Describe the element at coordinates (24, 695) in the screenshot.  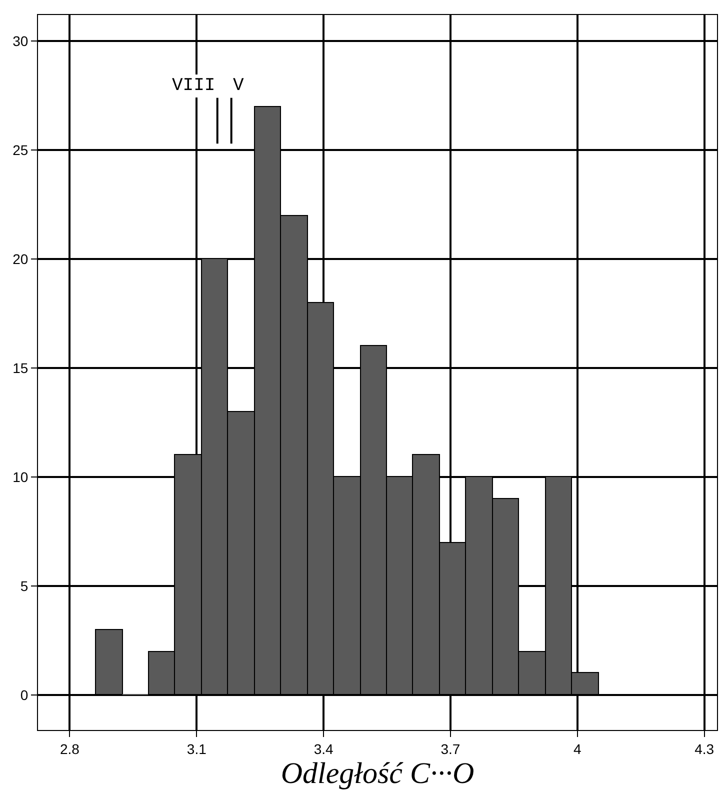
I see `y-tick-label: 0` at that location.